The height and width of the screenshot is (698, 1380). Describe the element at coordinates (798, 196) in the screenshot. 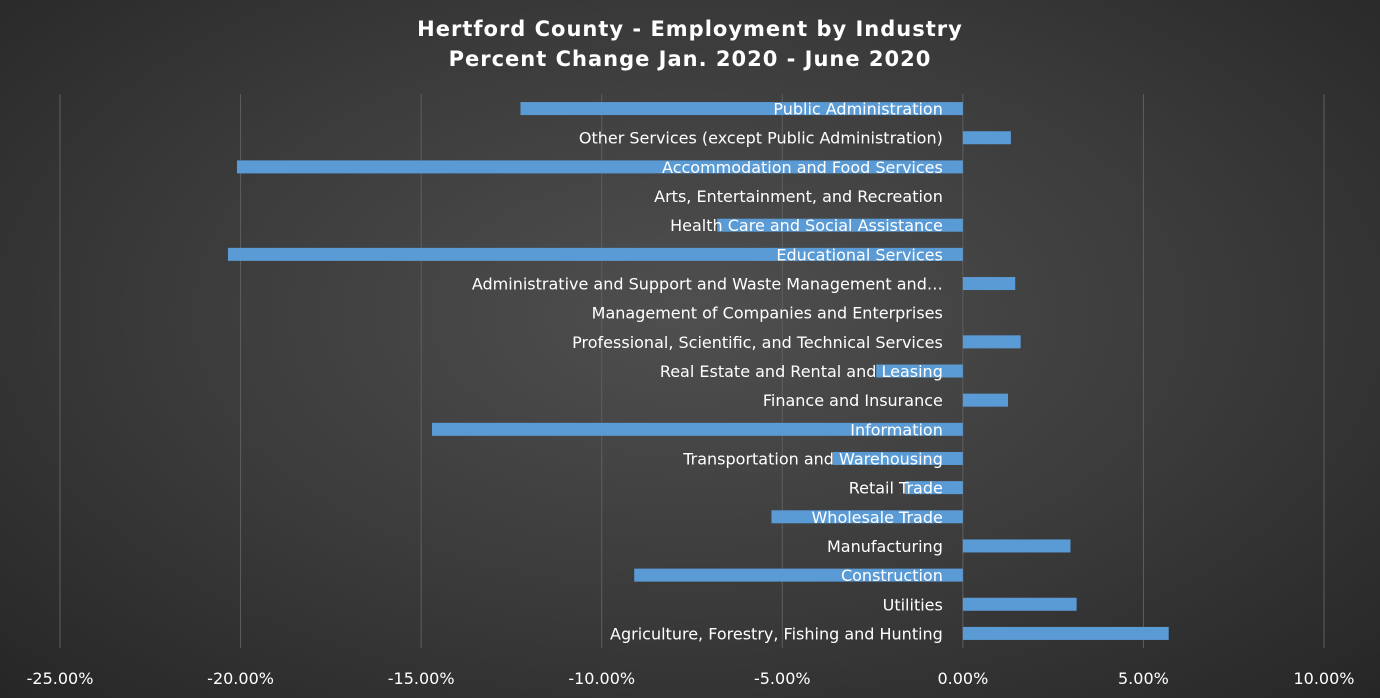

I see `category-label: Arts, Entertainment, and Recreation` at that location.